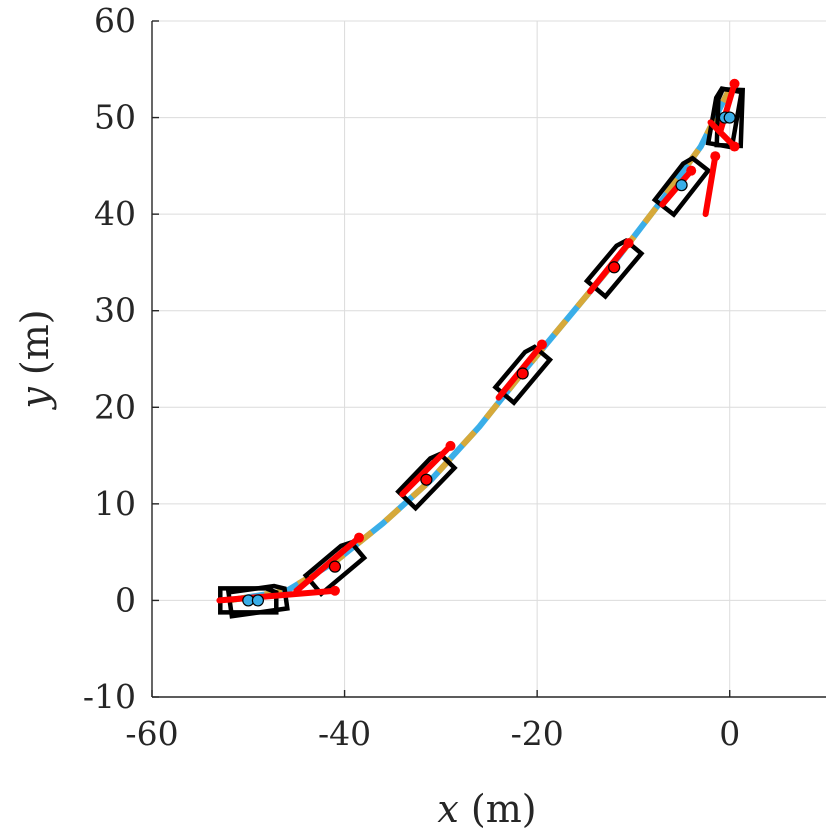 Image resolution: width=830 pixels, height=838 pixels. What do you see at coordinates (486, 809) in the screenshot?
I see `x-axis-label: x (m)` at bounding box center [486, 809].